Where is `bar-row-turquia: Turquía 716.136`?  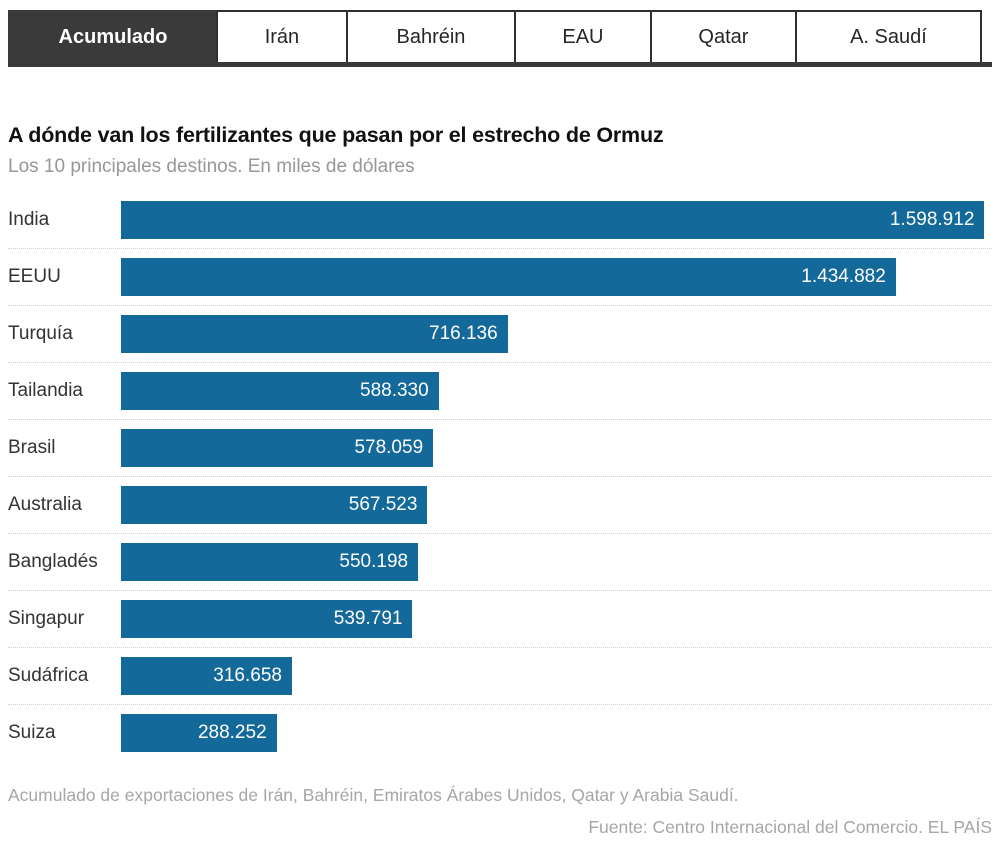
bar-row-turquia: Turquía 716.136 is located at coordinates (500, 334).